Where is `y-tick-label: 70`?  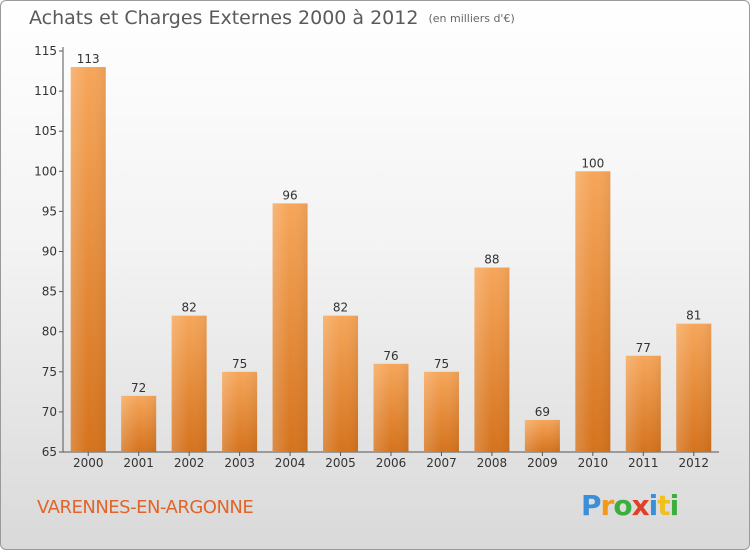
y-tick-label: 70 is located at coordinates (49, 412).